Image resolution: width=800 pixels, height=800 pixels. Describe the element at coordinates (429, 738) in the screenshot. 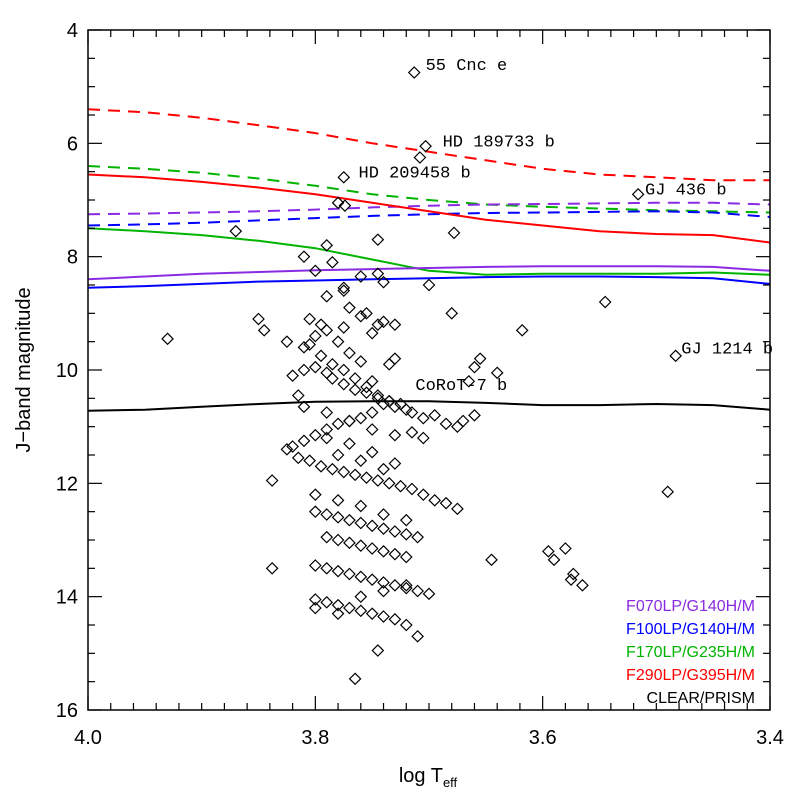

I see `x-tick-labels: 4.0 3.8 3.6 3.4` at that location.